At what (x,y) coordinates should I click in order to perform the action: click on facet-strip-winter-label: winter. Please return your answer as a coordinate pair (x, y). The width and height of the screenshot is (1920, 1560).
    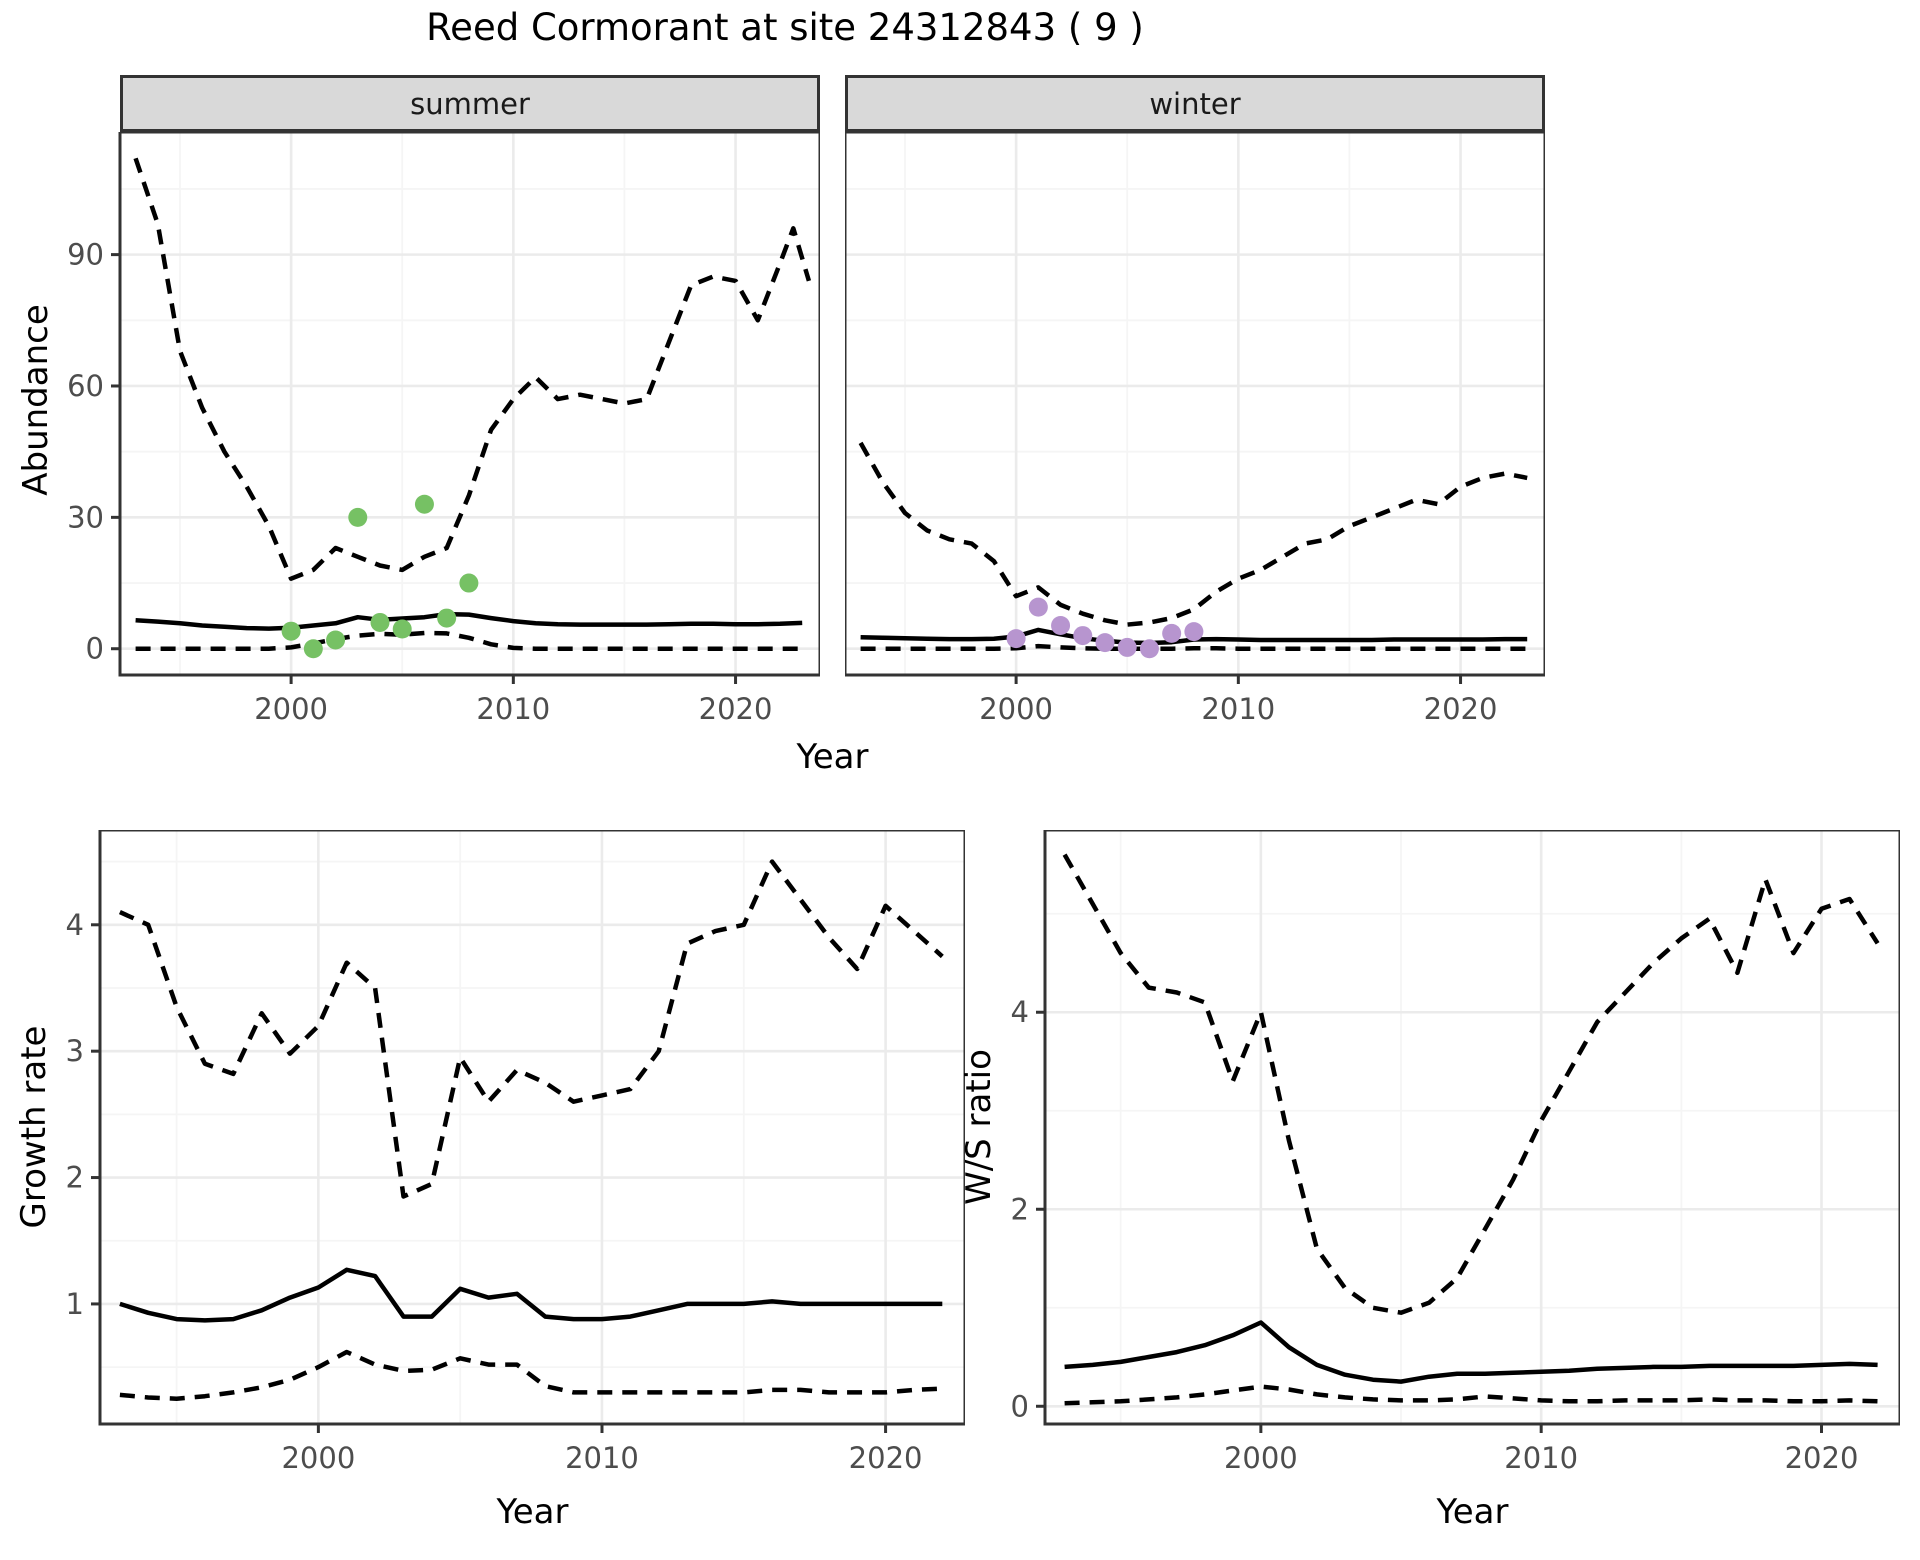
    Looking at the image, I should click on (1195, 103).